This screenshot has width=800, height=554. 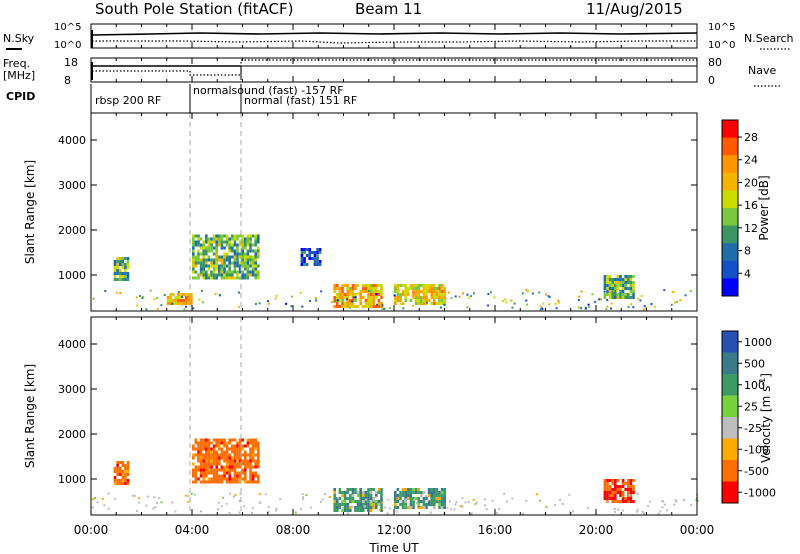 I want to click on power-y-axis-label: Slant Range [km], so click(x=30, y=212).